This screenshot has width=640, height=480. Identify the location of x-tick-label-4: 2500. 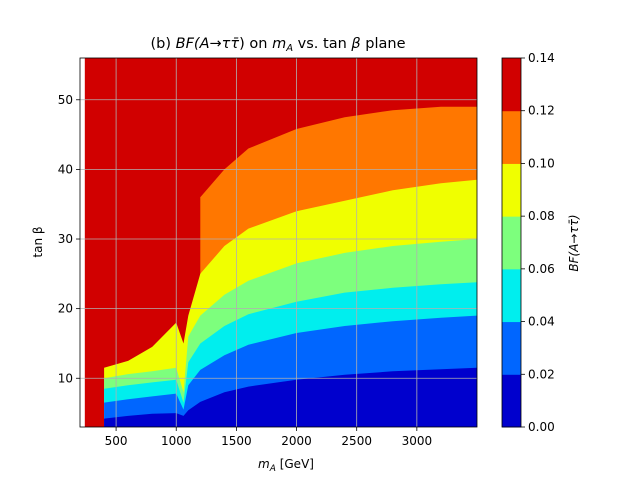
(356, 441).